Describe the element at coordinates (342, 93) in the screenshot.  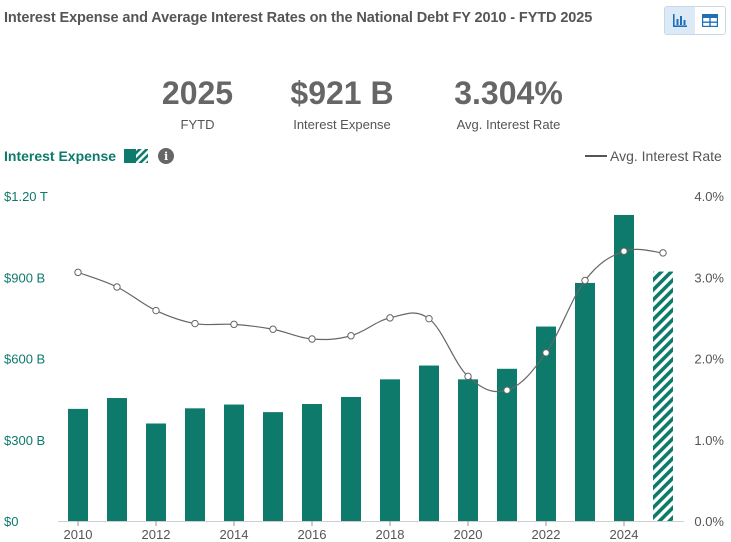
I see `kpi-value: $921 B` at that location.